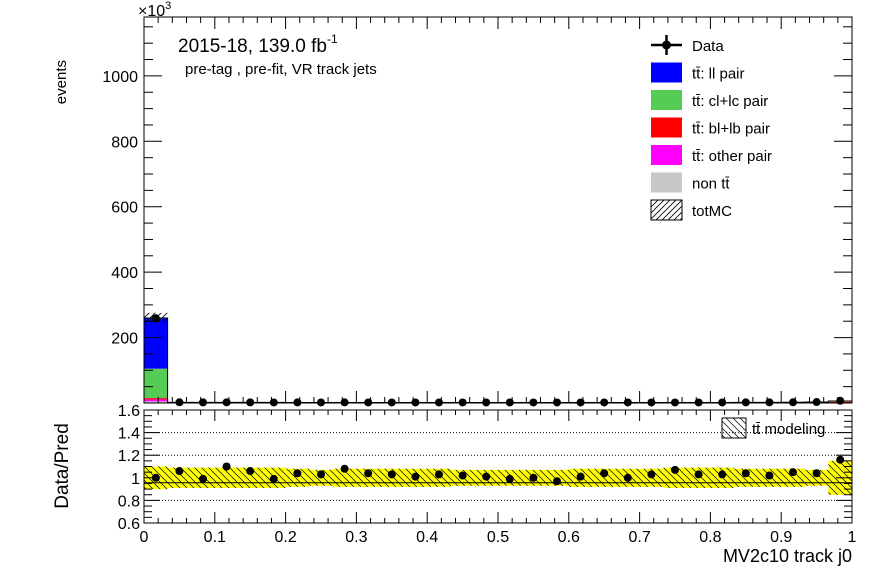 This screenshot has width=896, height=572. I want to click on x-tick-label: 0.4, so click(427, 537).